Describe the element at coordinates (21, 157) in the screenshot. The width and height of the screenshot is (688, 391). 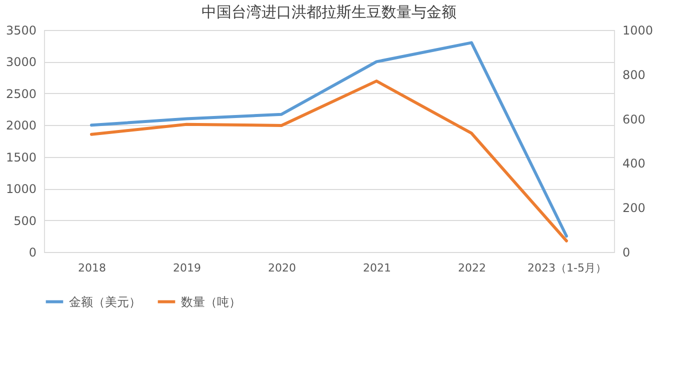
I see `y-tick-label: 1500` at that location.